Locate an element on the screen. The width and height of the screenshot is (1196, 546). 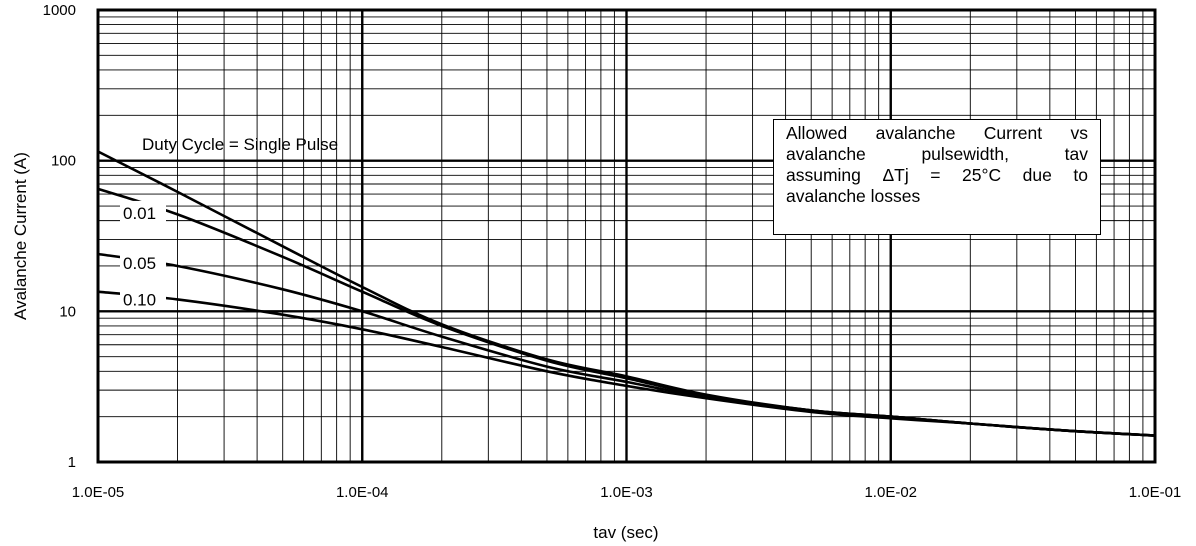
x-tick-label: 1.0E-03 is located at coordinates (626, 492).